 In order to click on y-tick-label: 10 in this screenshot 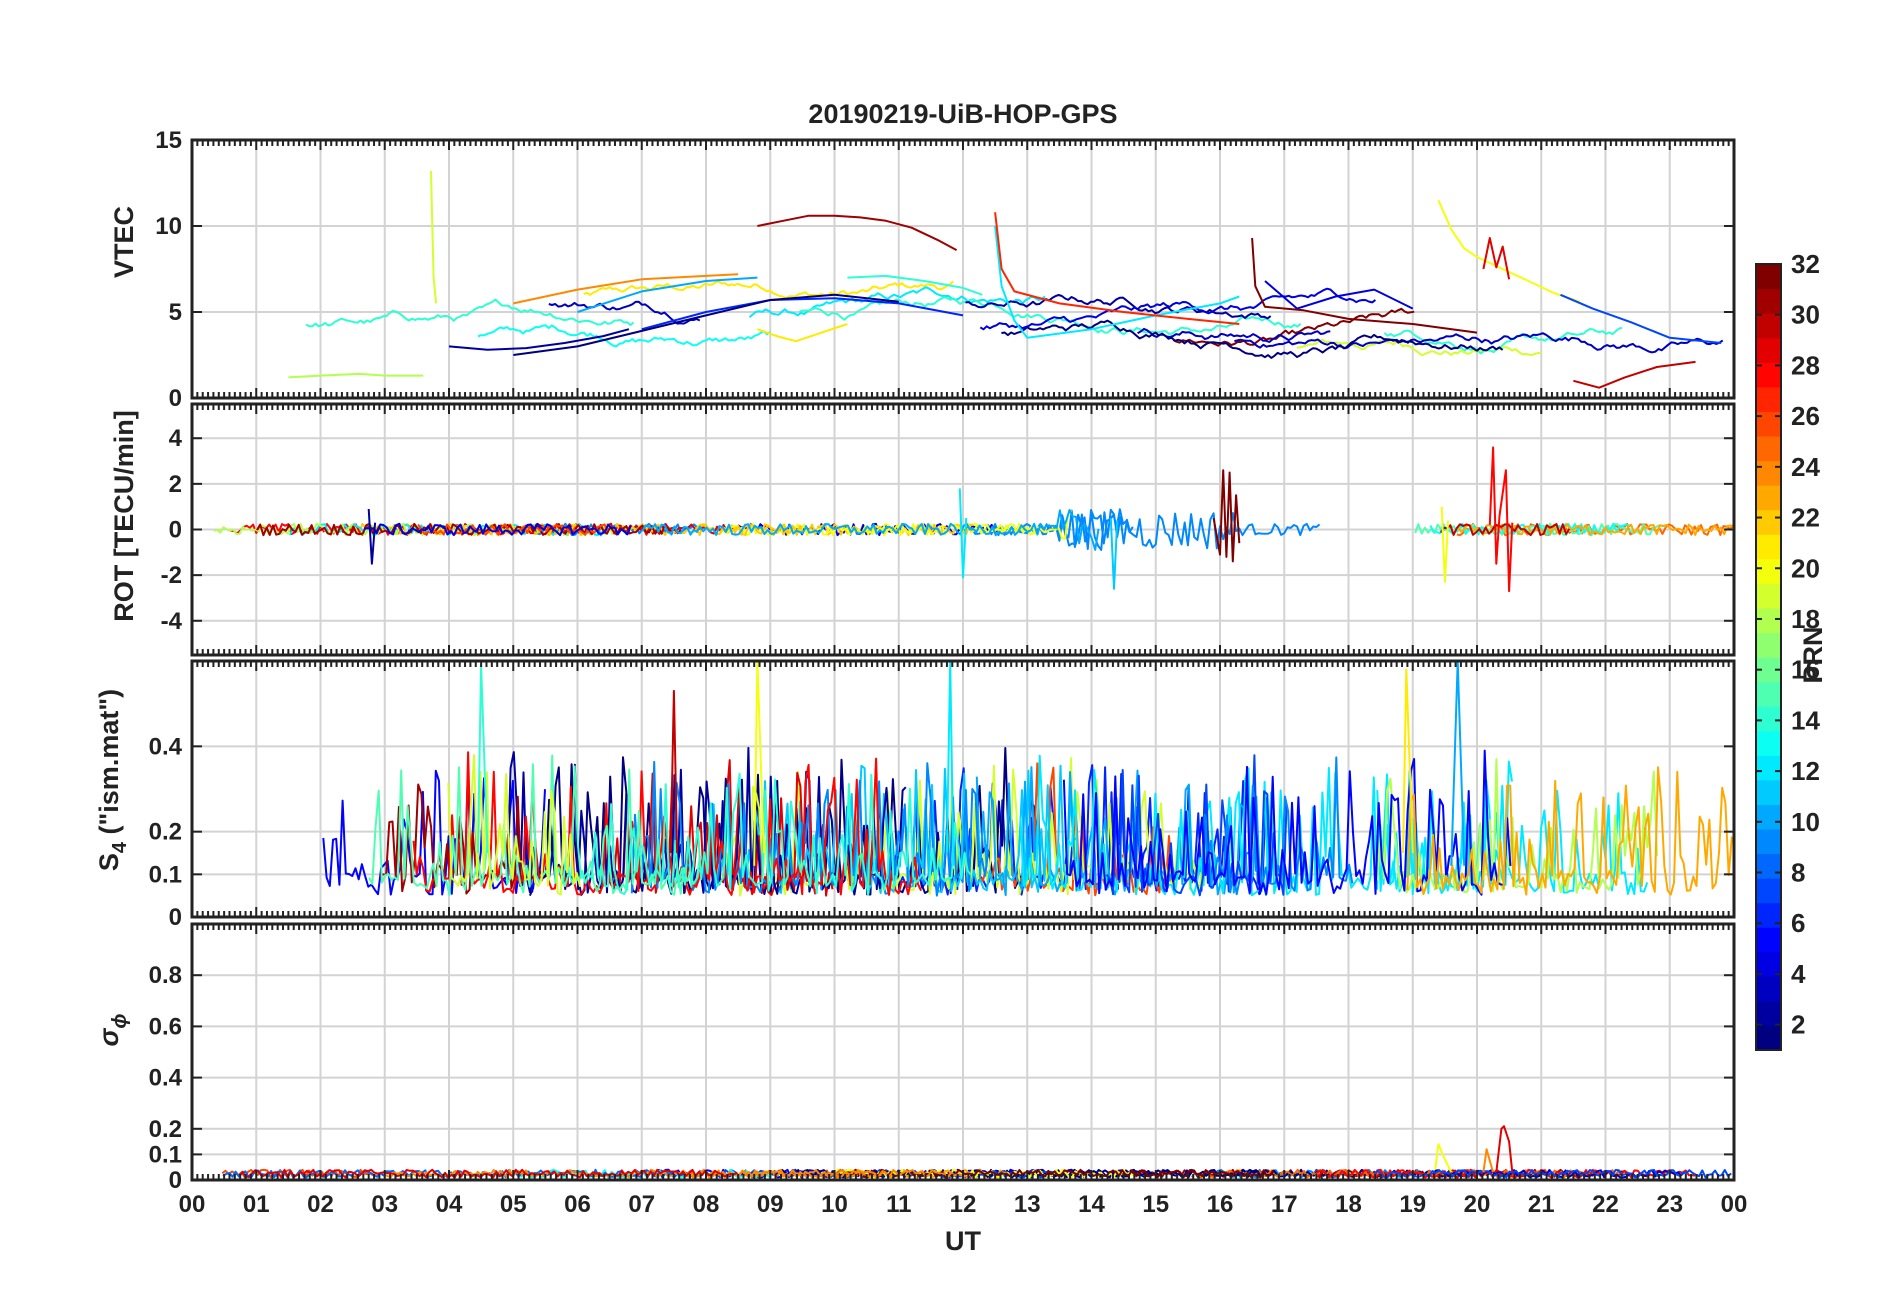, I will do `click(168, 226)`.